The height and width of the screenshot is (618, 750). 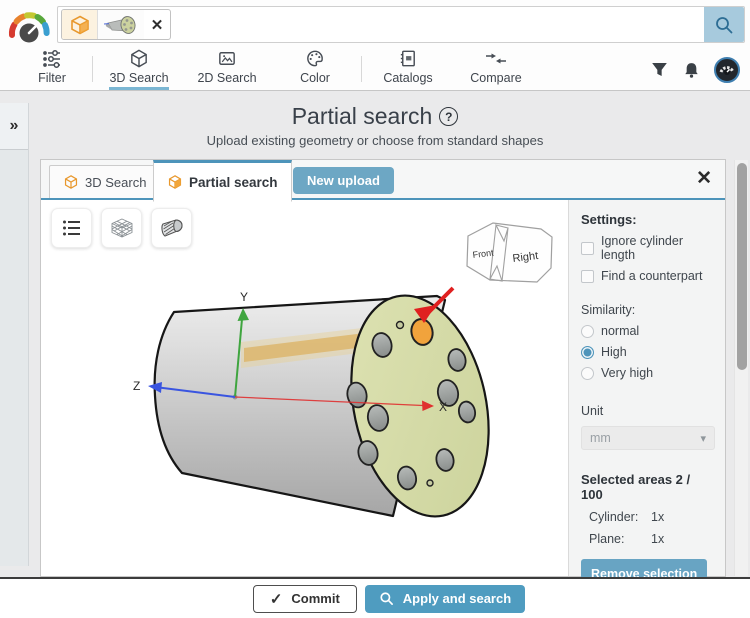 I want to click on nav-label: Color, so click(x=315, y=78).